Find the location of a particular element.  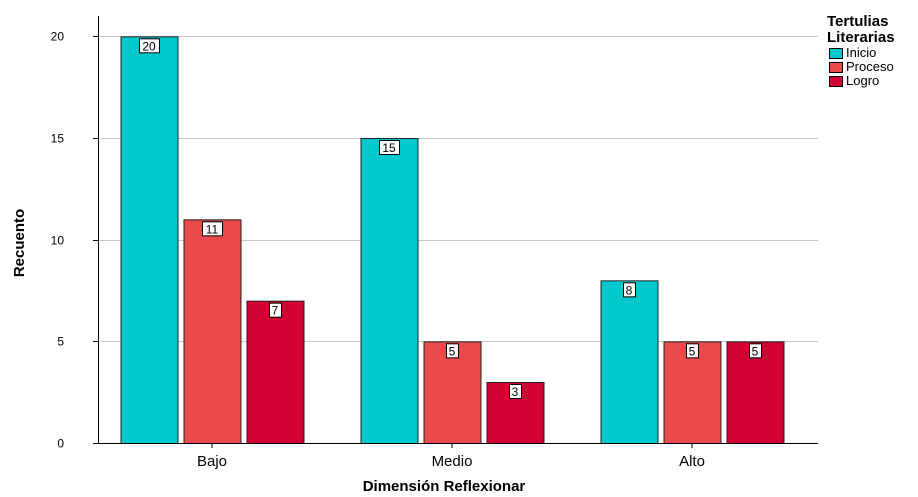

legend-item-inicio: Inicio is located at coordinates (873, 53).